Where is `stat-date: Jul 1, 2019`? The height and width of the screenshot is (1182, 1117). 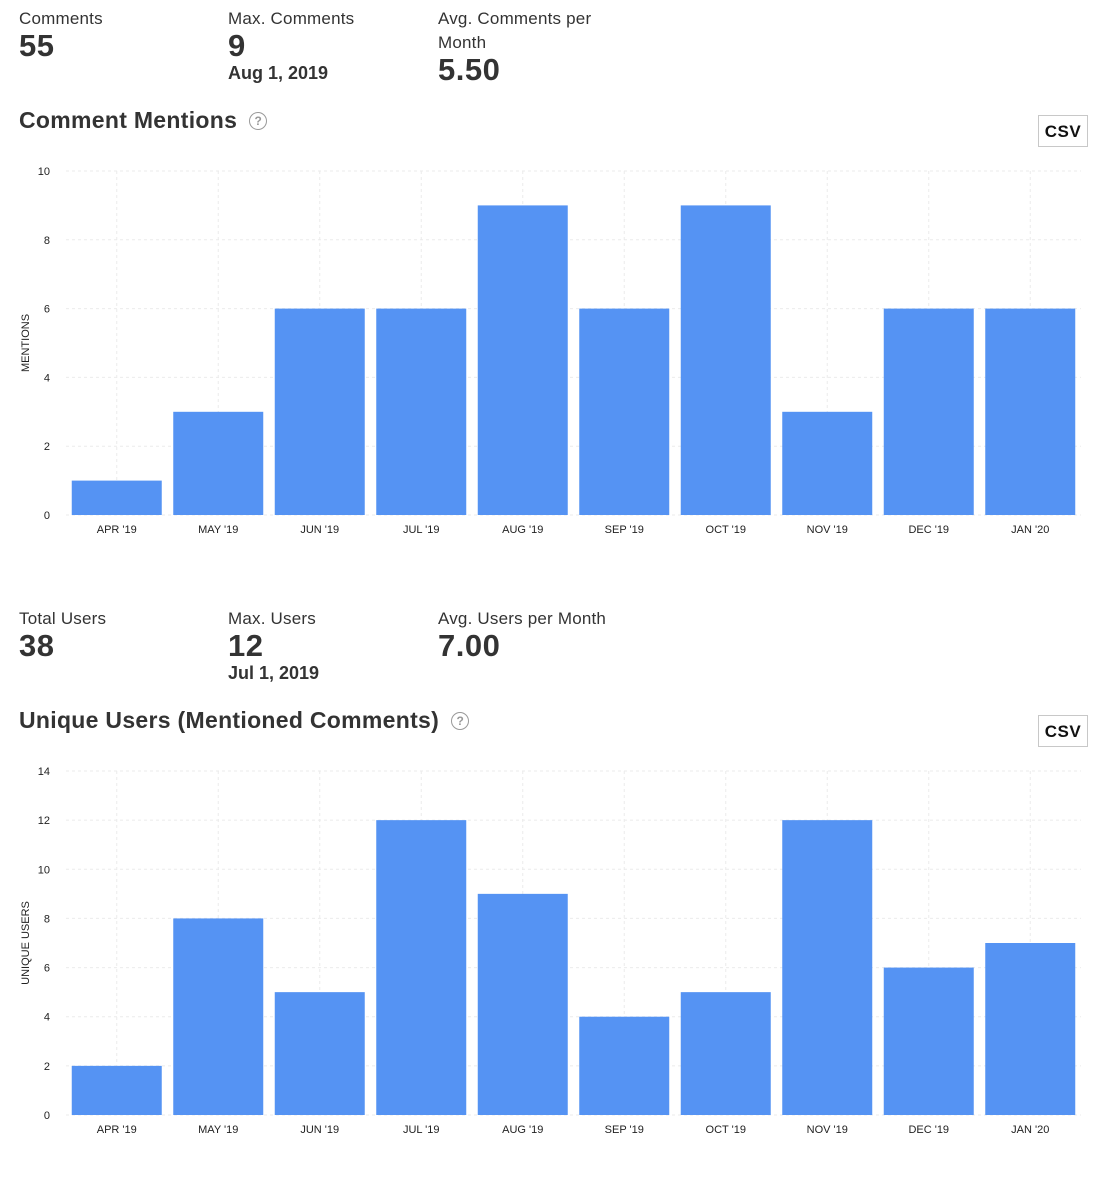
stat-date: Jul 1, 2019 is located at coordinates (274, 673).